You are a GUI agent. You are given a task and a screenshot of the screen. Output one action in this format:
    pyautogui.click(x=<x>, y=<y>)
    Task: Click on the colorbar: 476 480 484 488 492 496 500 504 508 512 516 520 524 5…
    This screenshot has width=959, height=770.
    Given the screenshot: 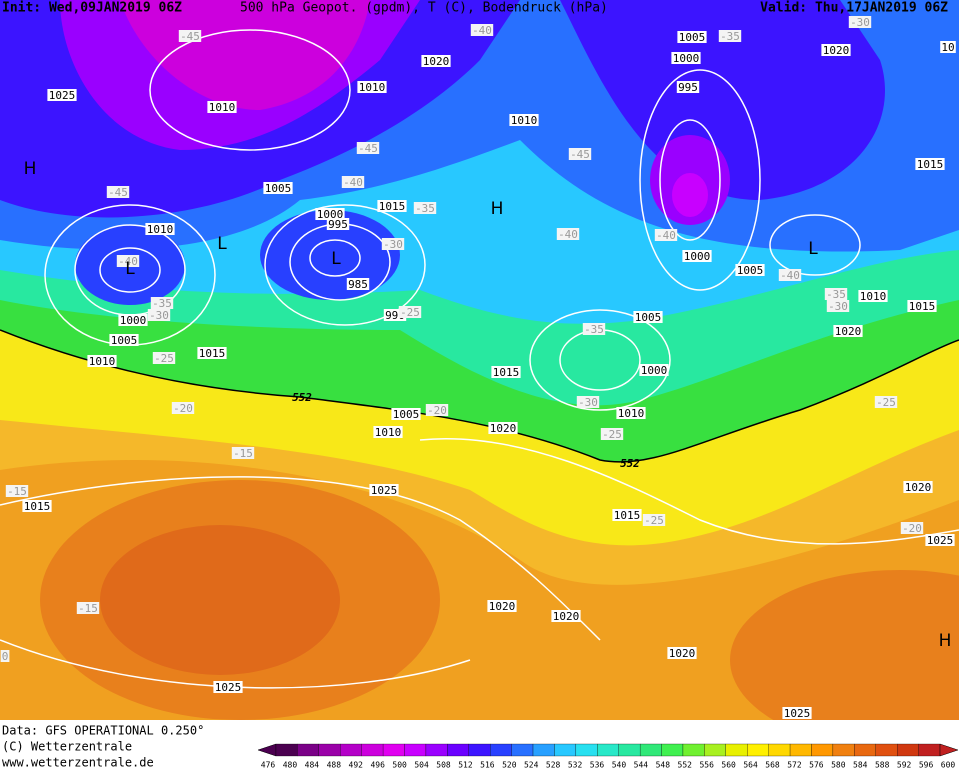 What is the action you would take?
    pyautogui.click(x=608, y=756)
    